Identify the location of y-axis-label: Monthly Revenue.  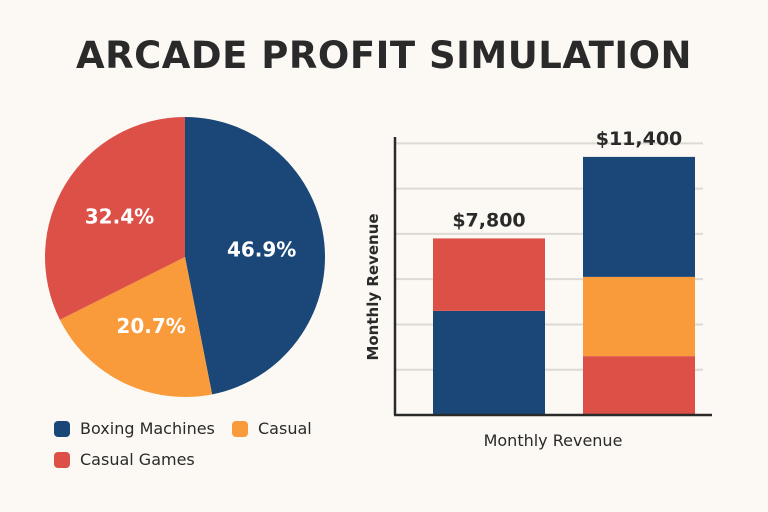
(373, 286).